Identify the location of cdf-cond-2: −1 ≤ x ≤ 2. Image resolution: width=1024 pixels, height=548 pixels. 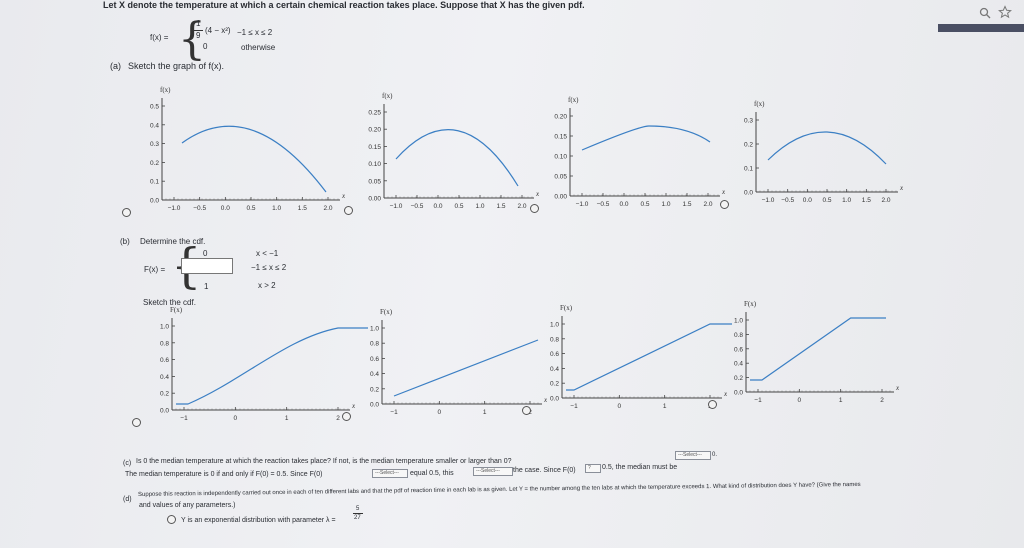
(269, 267).